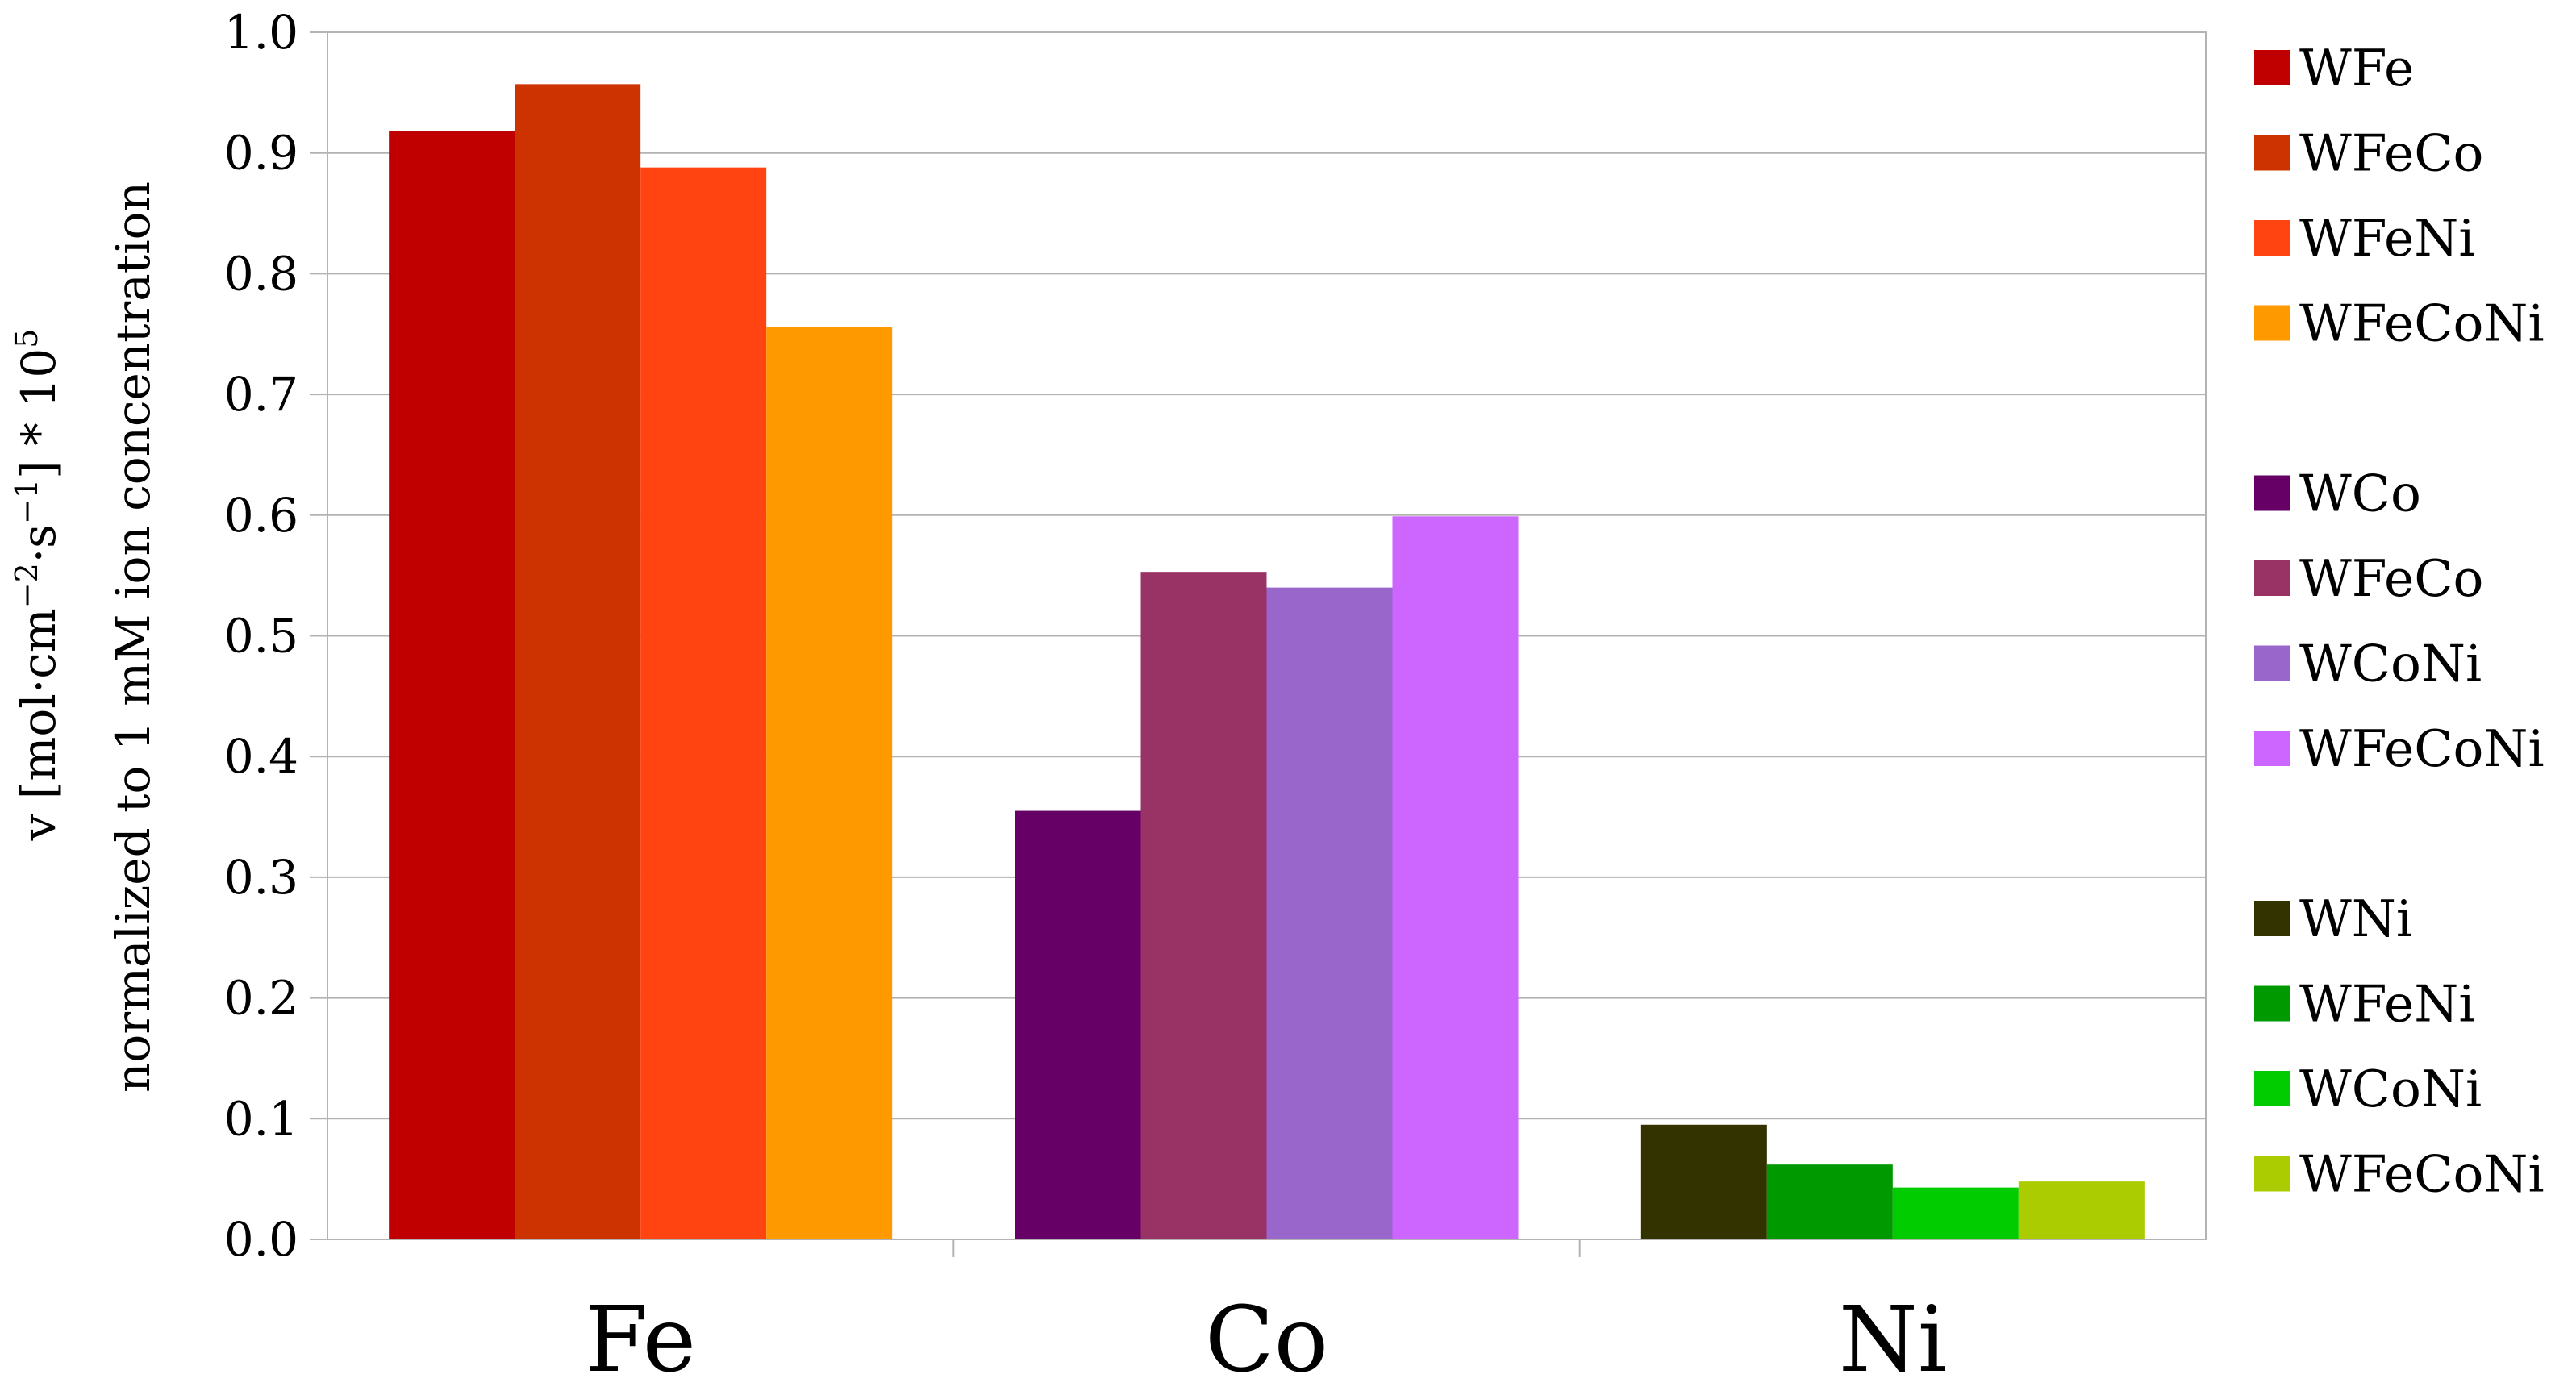 The width and height of the screenshot is (2576, 1391). Describe the element at coordinates (829, 783) in the screenshot. I see `bar-fe-wfeconi` at that location.